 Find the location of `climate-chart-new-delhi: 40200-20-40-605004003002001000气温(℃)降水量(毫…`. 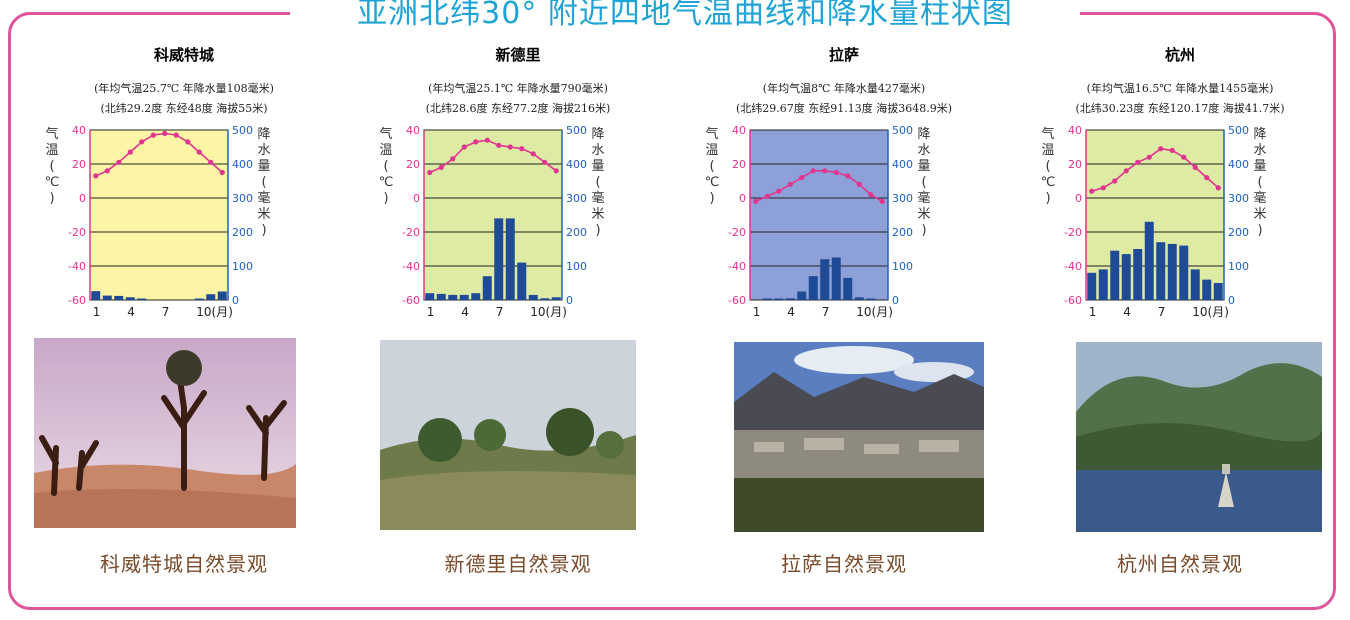

climate-chart-new-delhi: 40200-20-40-605004003002001000气温(℃)降水量(毫… is located at coordinates (492, 221).